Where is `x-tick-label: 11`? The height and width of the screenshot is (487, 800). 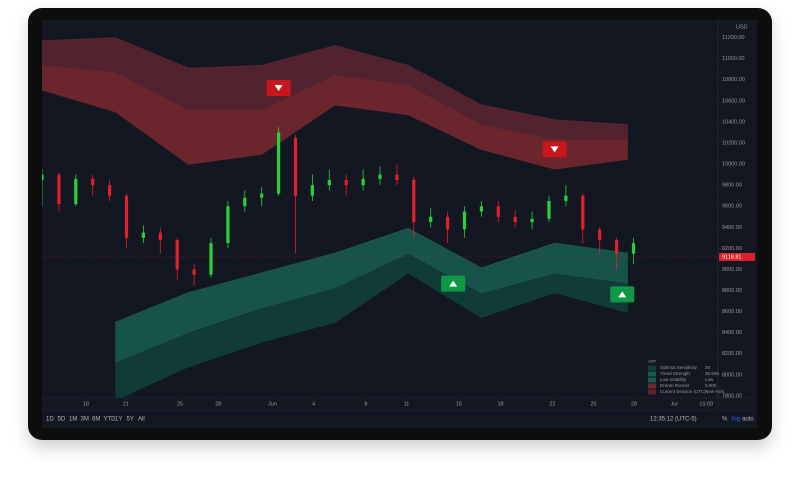
x-tick-label: 11 is located at coordinates (407, 404).